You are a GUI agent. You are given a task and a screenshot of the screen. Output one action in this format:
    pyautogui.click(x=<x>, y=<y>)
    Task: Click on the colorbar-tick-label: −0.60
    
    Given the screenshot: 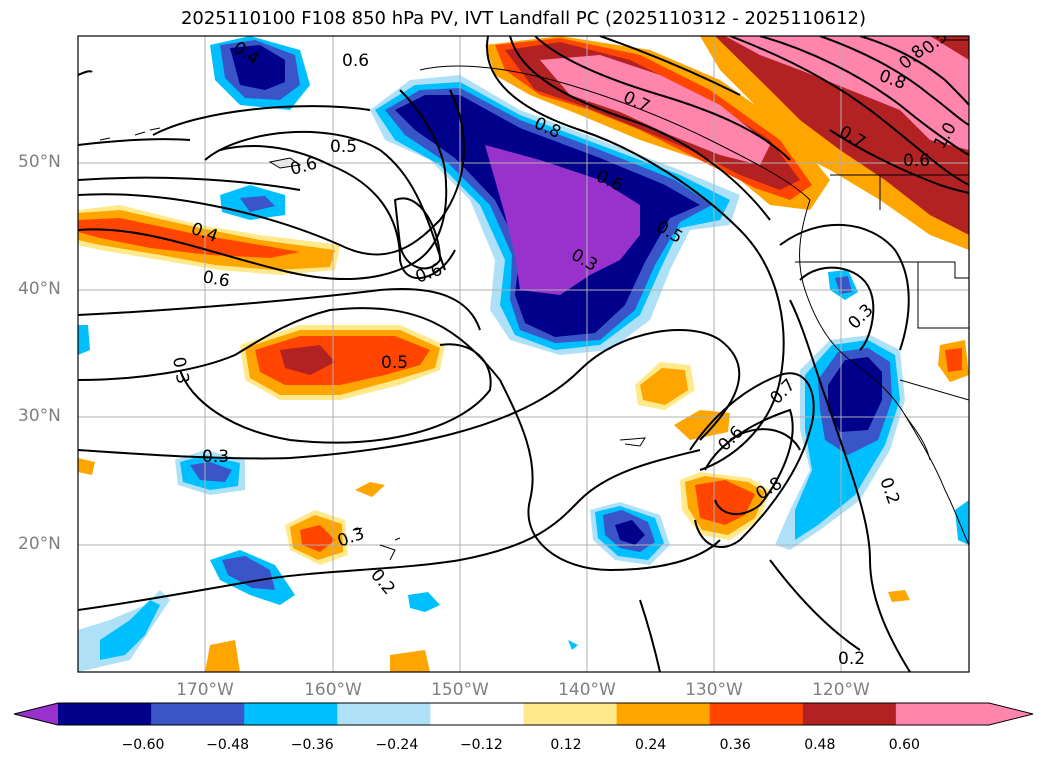 What is the action you would take?
    pyautogui.click(x=143, y=745)
    